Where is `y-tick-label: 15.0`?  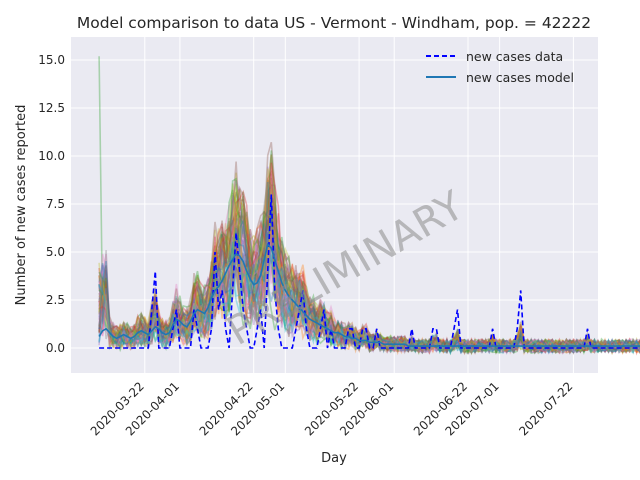 y-tick-label: 15.0 is located at coordinates (51, 60).